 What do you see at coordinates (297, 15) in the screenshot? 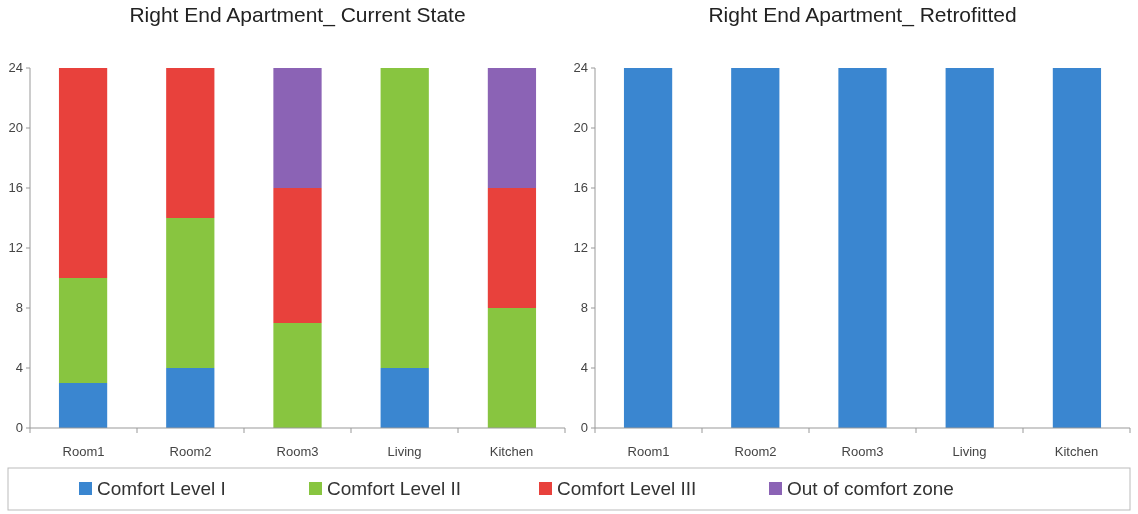
I see `chart-title: Right End Apartment_ Current State` at bounding box center [297, 15].